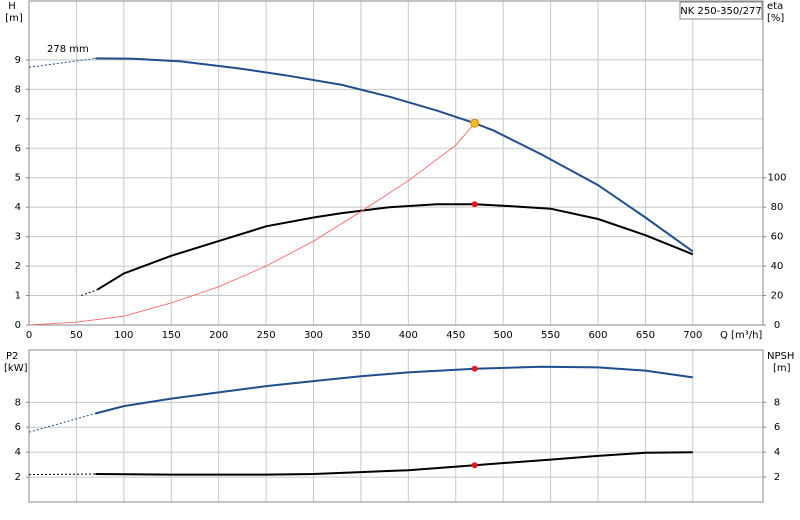  What do you see at coordinates (16, 368) in the screenshot?
I see `y-unit: [kW]` at bounding box center [16, 368].